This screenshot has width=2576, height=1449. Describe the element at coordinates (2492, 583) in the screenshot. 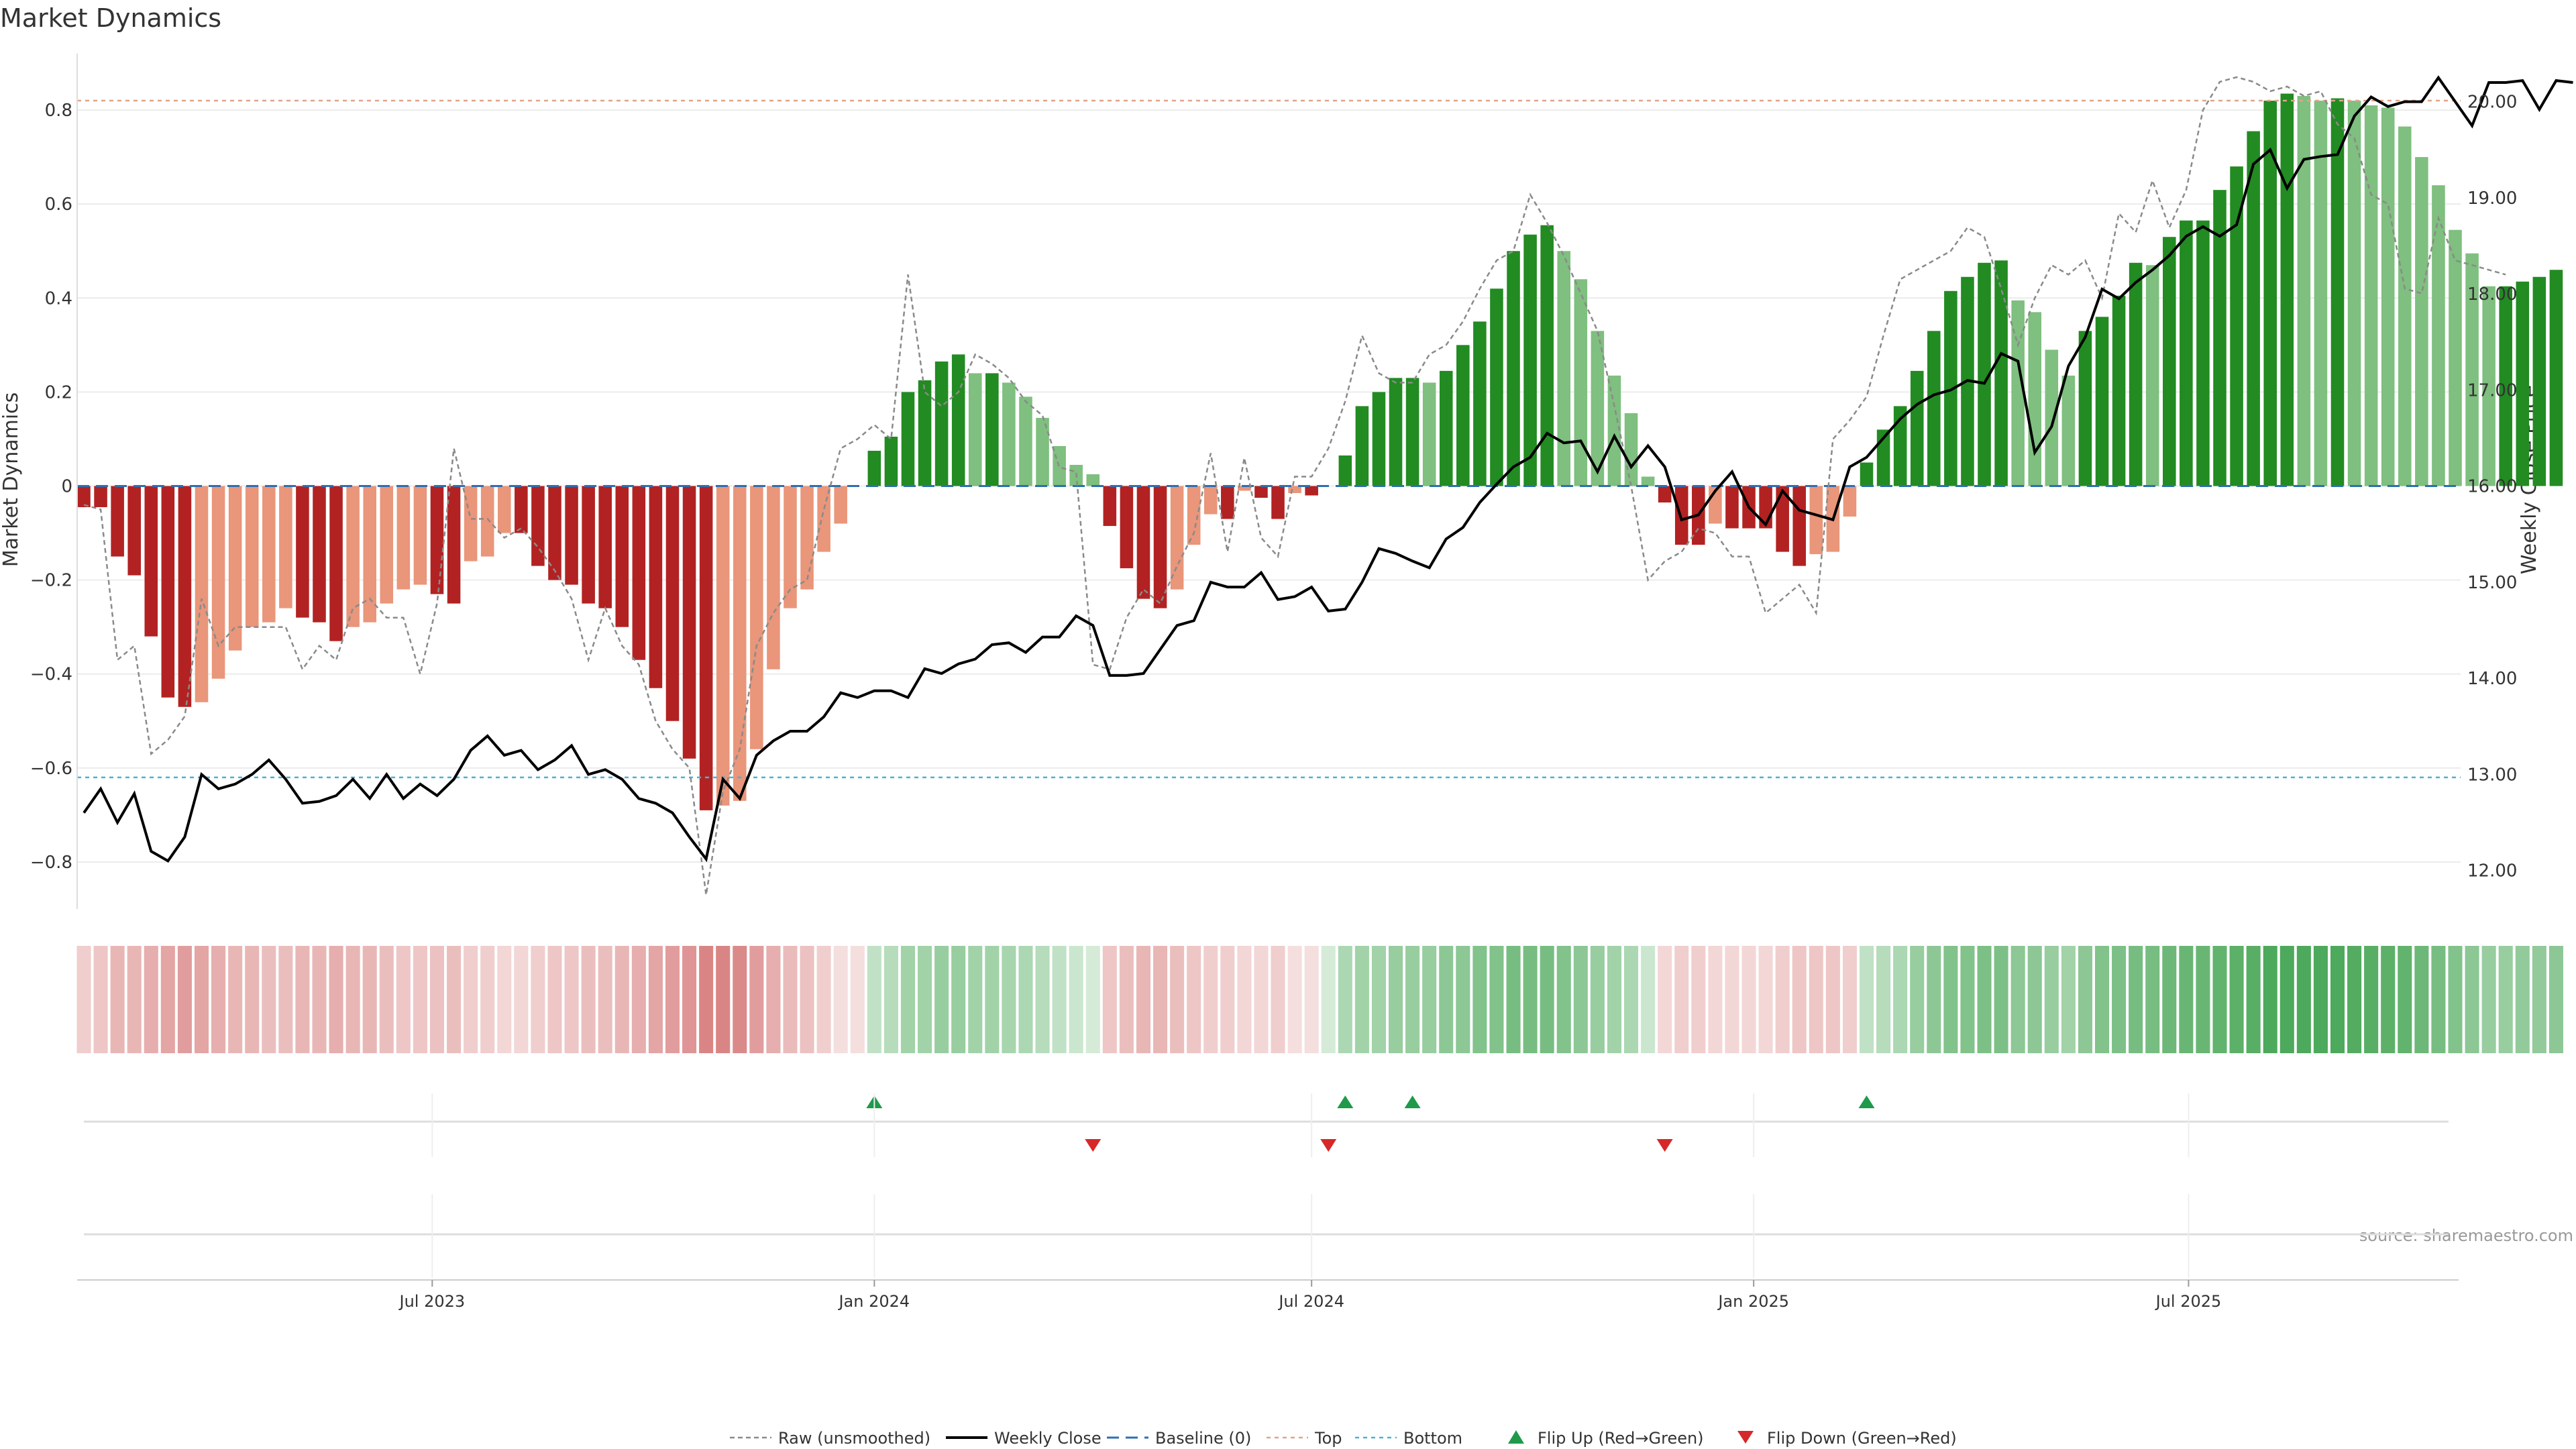

I see `y-tick-right-label: 15.00` at that location.